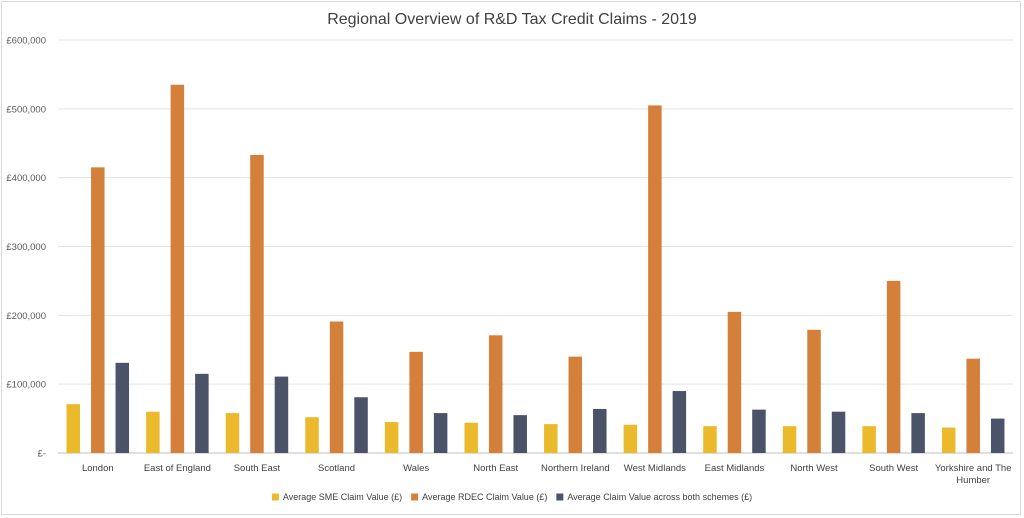  Describe the element at coordinates (336, 468) in the screenshot. I see `x-tick-label: Scotland` at that location.